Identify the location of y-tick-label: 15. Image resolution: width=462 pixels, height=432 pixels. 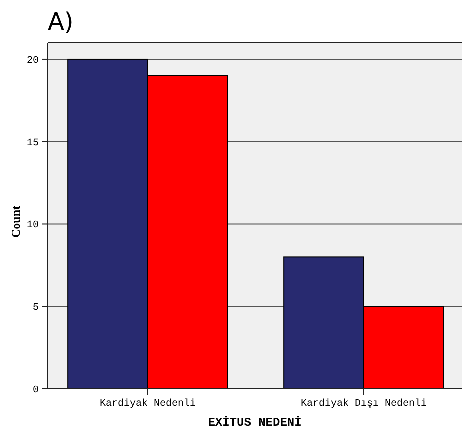
(32, 144).